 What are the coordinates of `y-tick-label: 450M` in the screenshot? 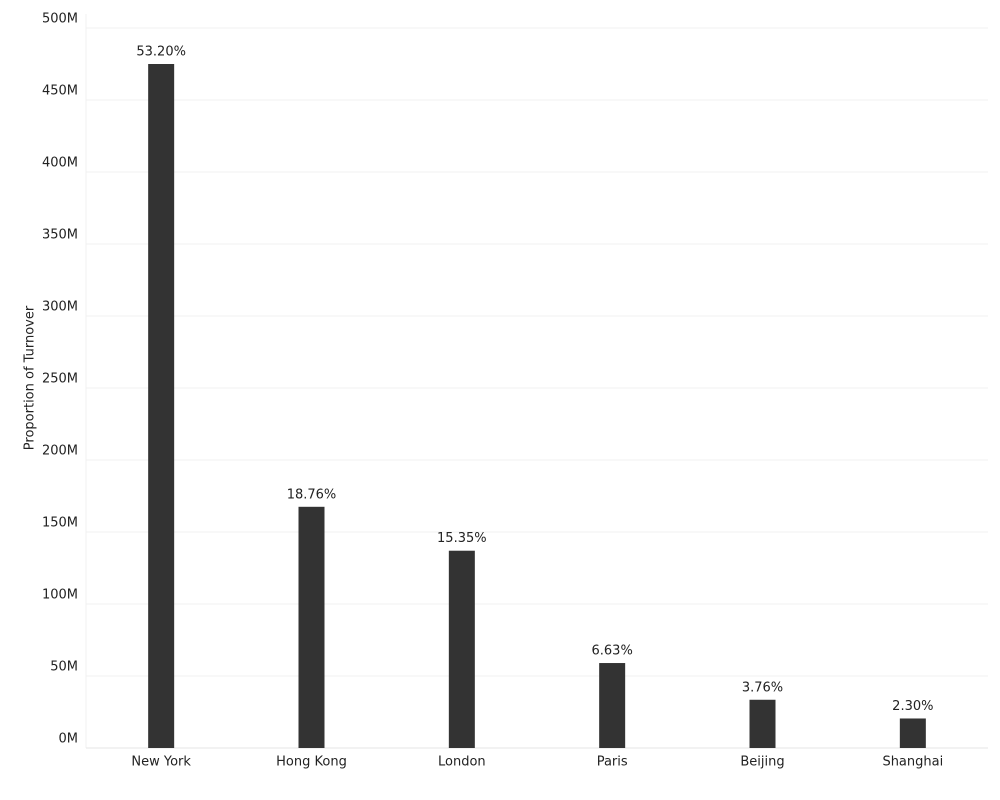 It's located at (60, 91).